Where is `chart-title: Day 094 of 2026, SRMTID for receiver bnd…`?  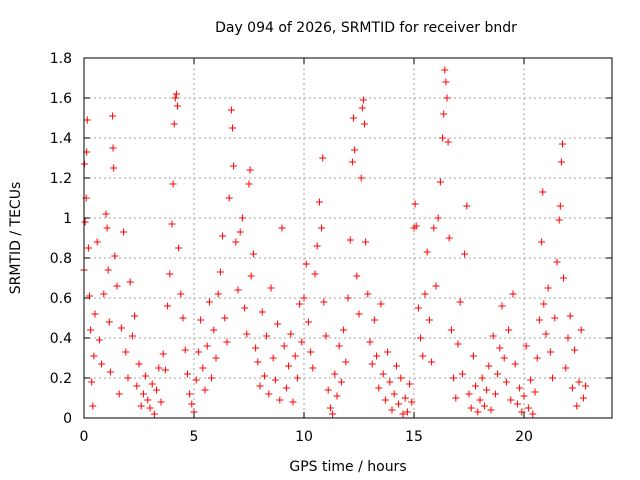
chart-title: Day 094 of 2026, SRMTID for receiver bnd… is located at coordinates (366, 28).